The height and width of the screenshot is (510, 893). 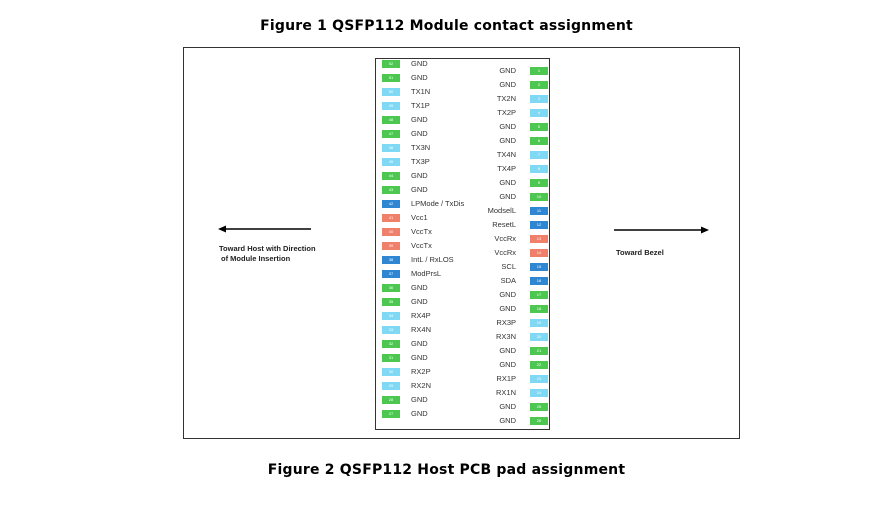 What do you see at coordinates (539, 127) in the screenshot?
I see `pin-pad: 5` at bounding box center [539, 127].